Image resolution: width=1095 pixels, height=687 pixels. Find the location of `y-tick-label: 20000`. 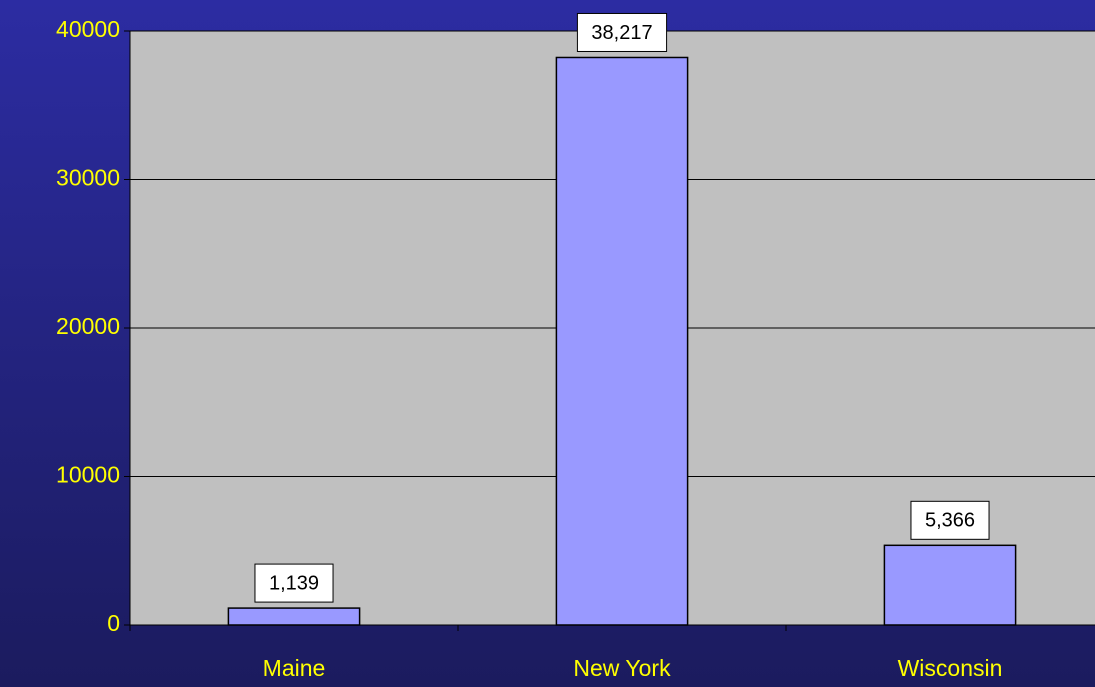

y-tick-label: 20000 is located at coordinates (88, 326).